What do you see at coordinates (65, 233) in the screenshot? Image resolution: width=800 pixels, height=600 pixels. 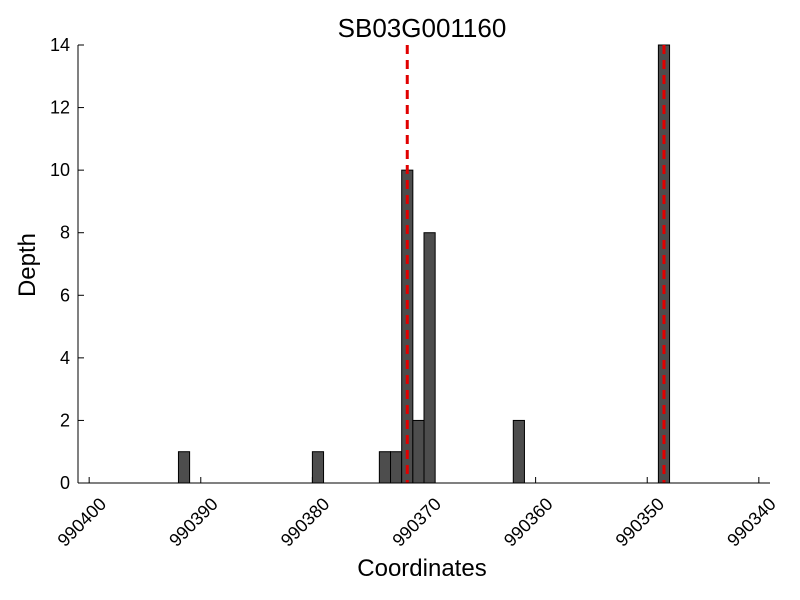 I see `y-tick-label-4: 8` at bounding box center [65, 233].